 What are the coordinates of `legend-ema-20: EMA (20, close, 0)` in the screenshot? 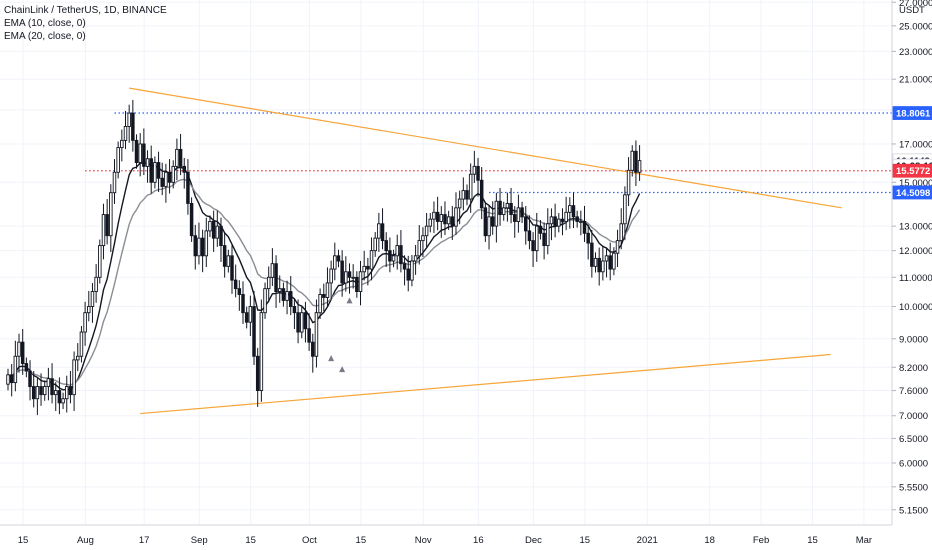 It's located at (45, 36).